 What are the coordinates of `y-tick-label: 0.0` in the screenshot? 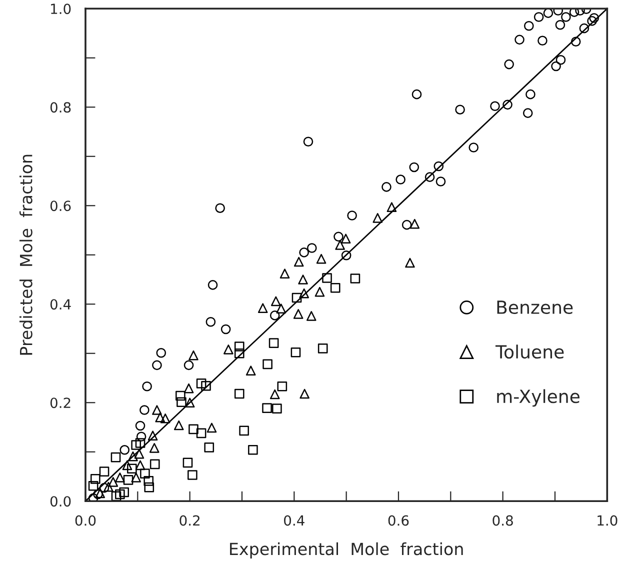 It's located at (60, 501).